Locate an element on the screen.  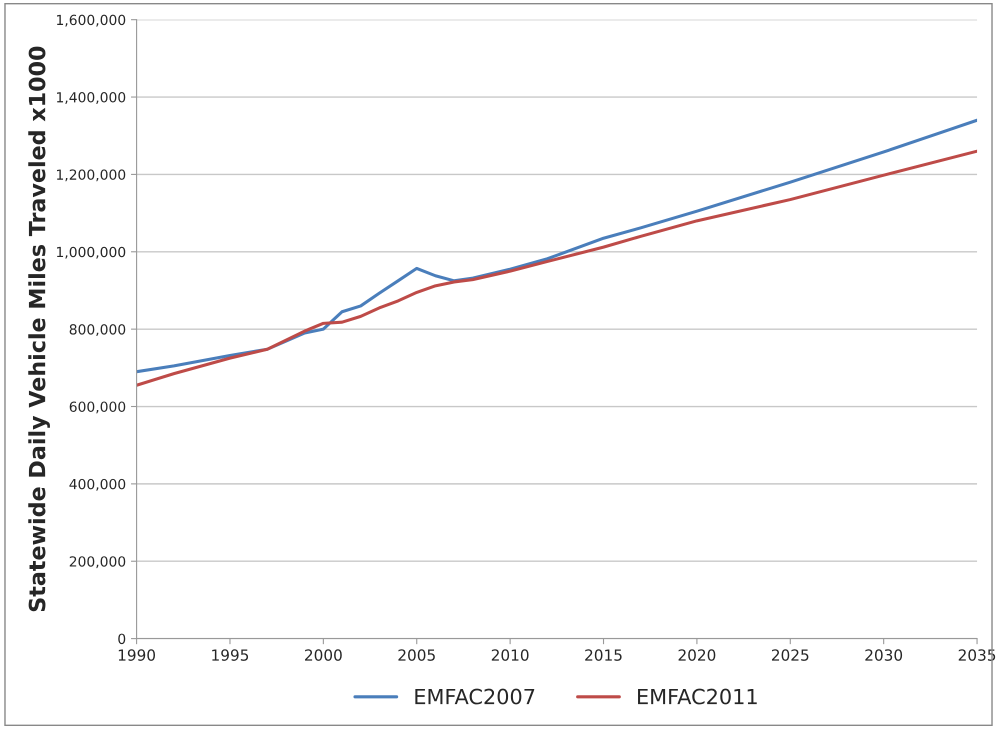
y-tick-label: 1,600,000 is located at coordinates (91, 20).